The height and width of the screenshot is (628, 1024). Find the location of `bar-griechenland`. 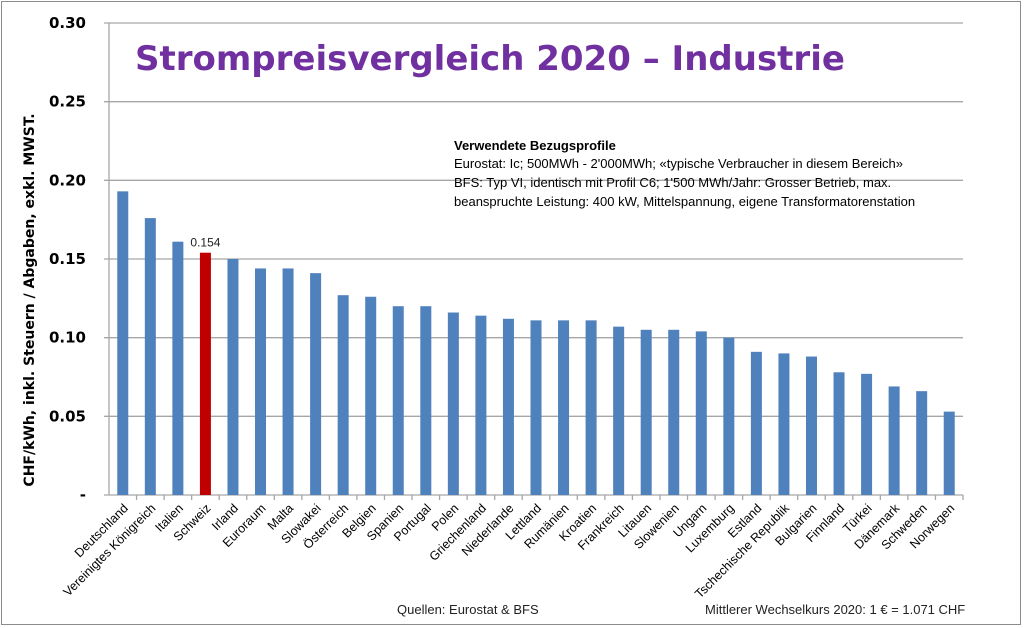

bar-griechenland is located at coordinates (481, 405).